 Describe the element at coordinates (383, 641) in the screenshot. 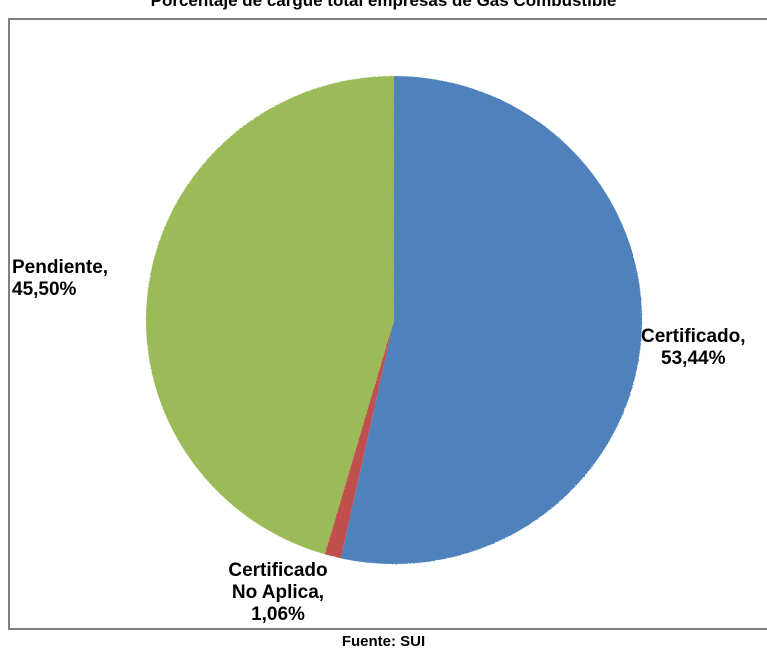

I see `source-note: Fuente: SUI` at that location.